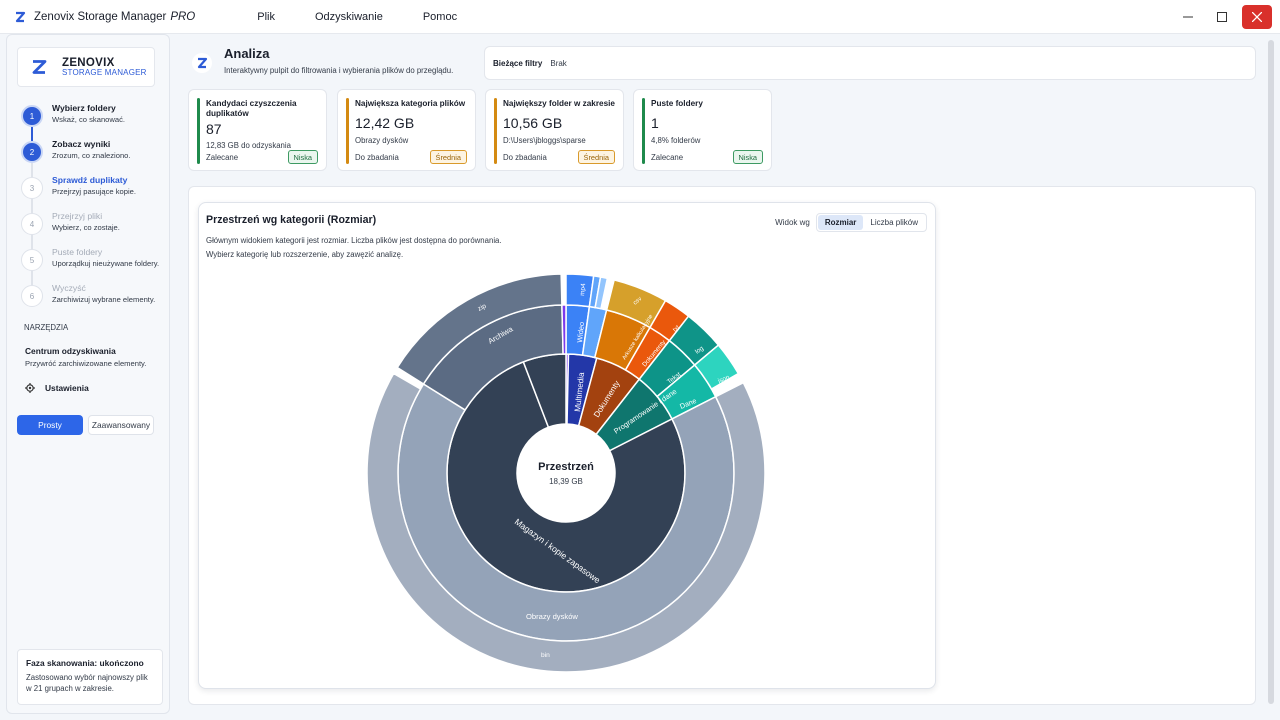 Image resolution: width=1280 pixels, height=720 pixels. I want to click on current-filters-bar: Bieżące filtry Brak, so click(870, 63).